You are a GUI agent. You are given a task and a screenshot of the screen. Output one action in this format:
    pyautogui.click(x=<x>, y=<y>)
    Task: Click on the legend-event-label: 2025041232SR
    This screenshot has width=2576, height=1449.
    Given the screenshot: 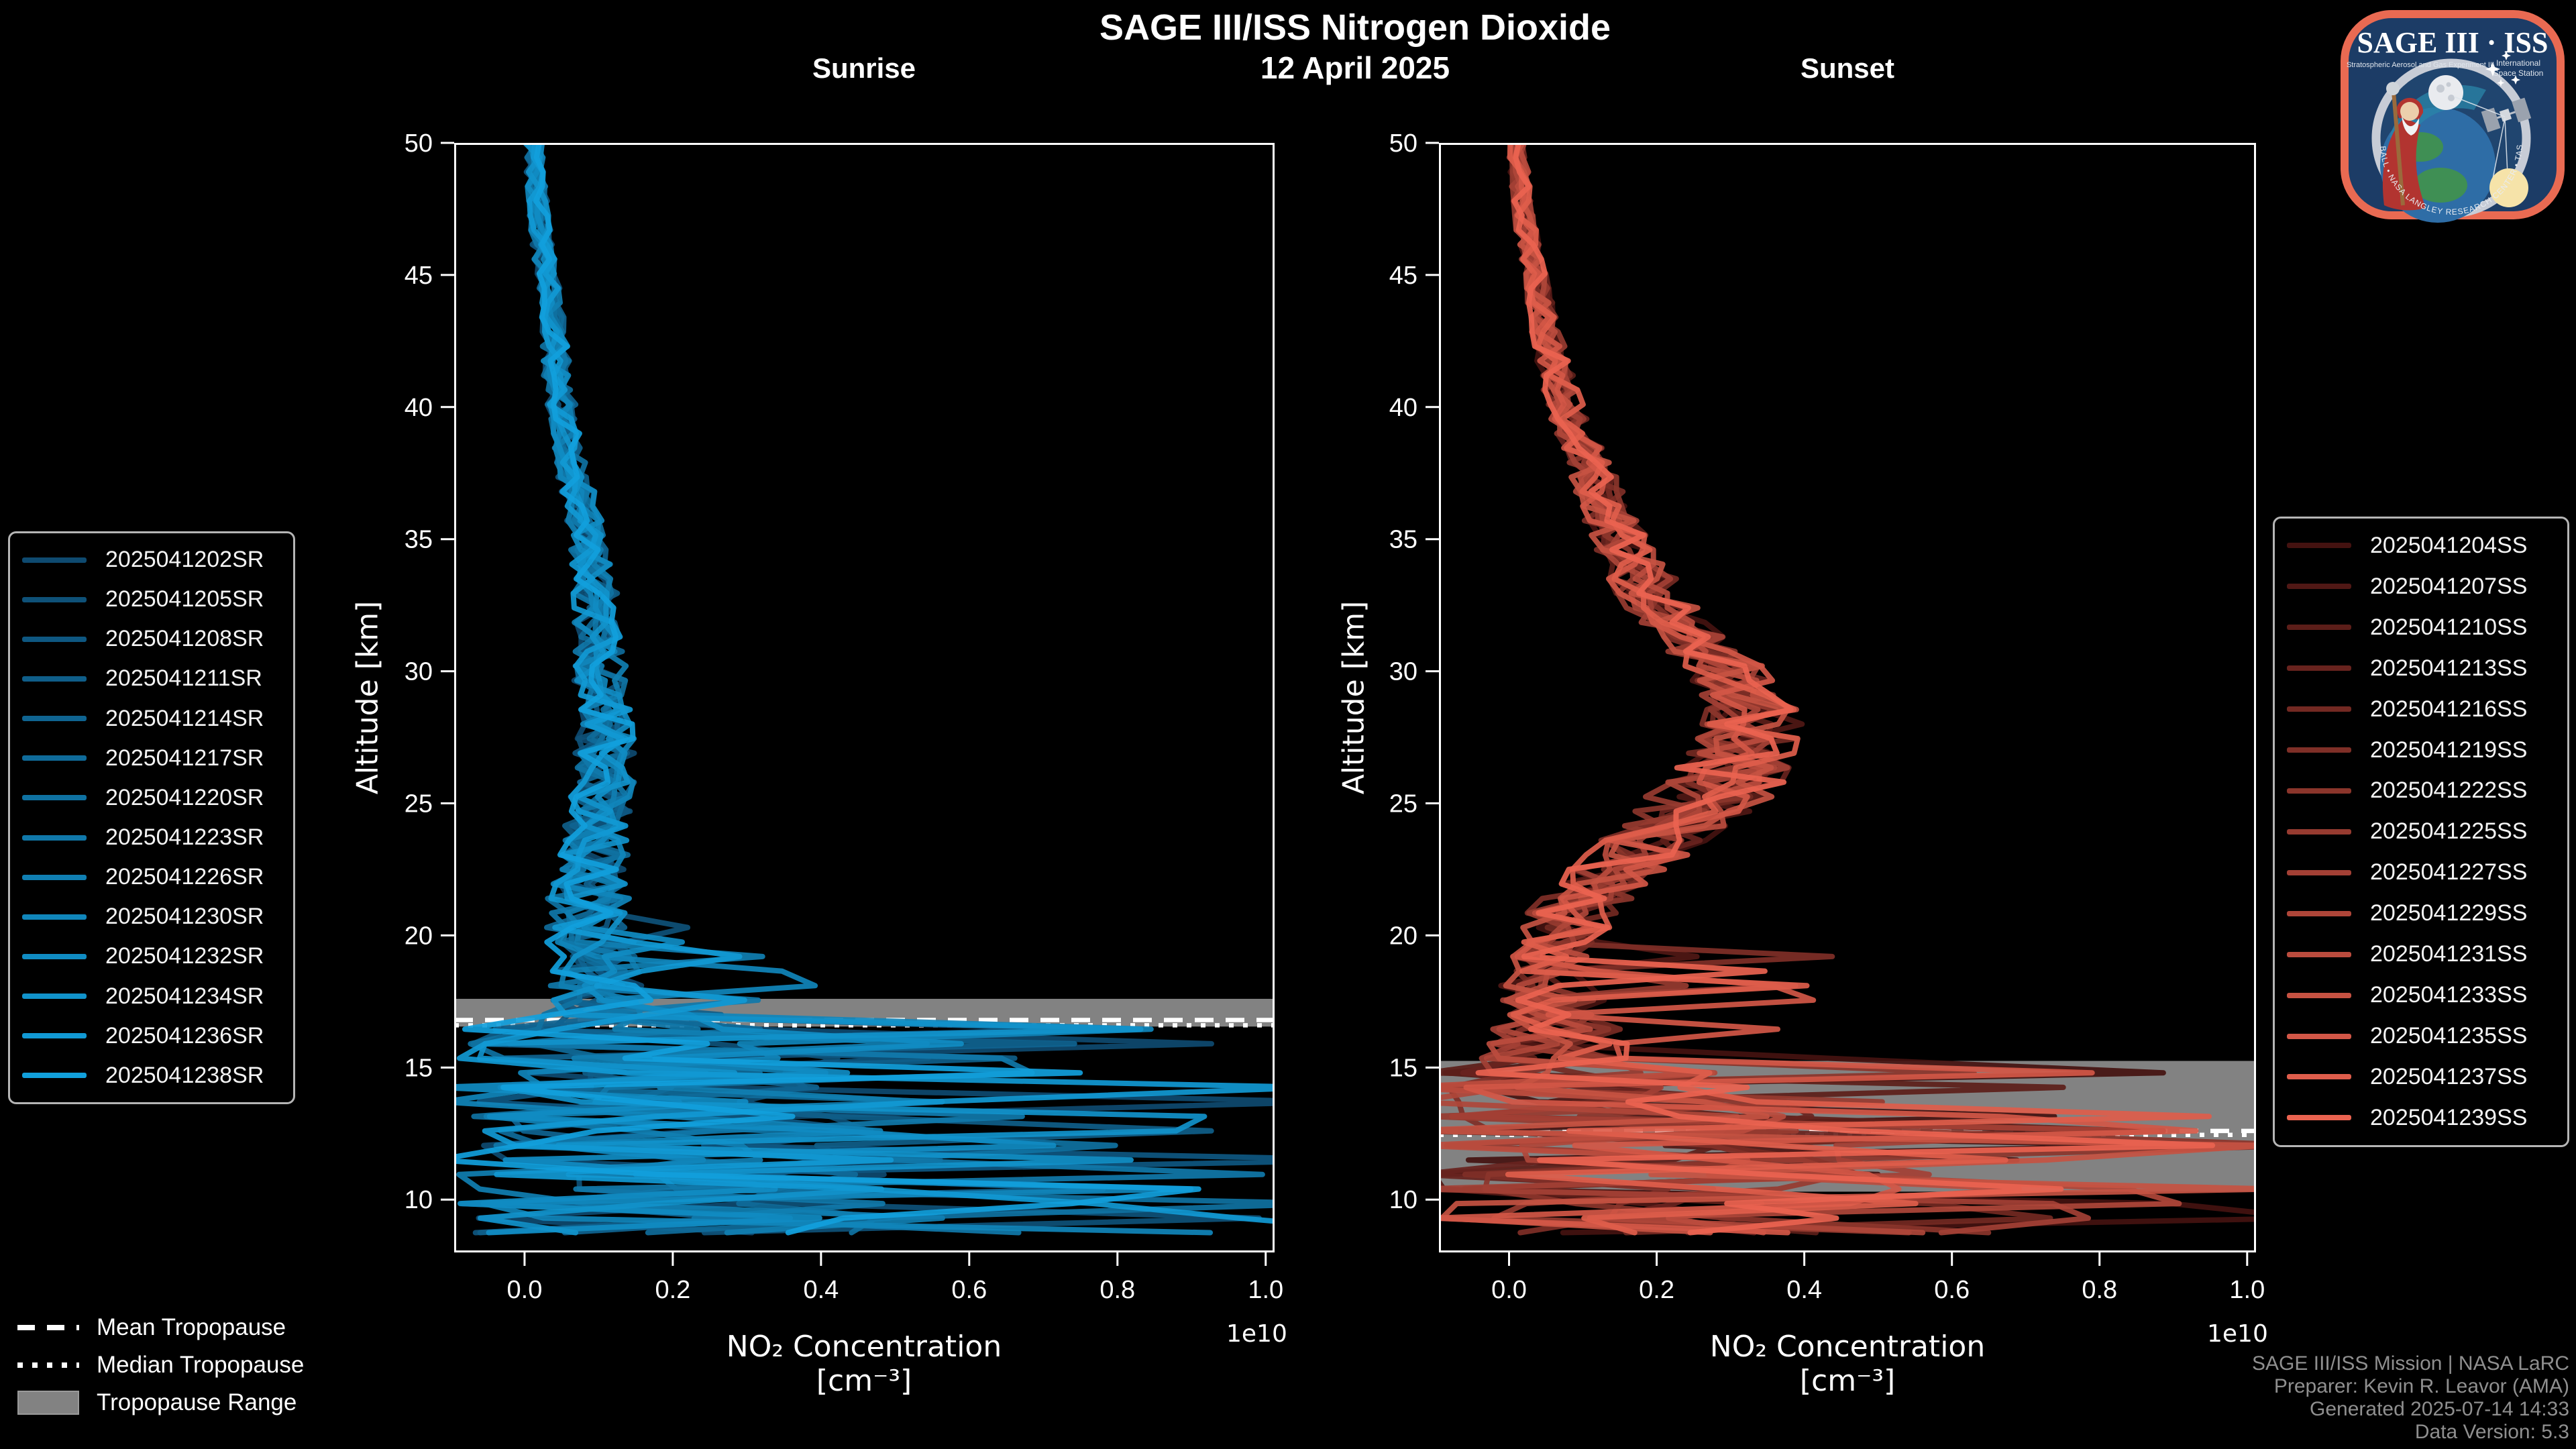 What is the action you would take?
    pyautogui.click(x=184, y=956)
    